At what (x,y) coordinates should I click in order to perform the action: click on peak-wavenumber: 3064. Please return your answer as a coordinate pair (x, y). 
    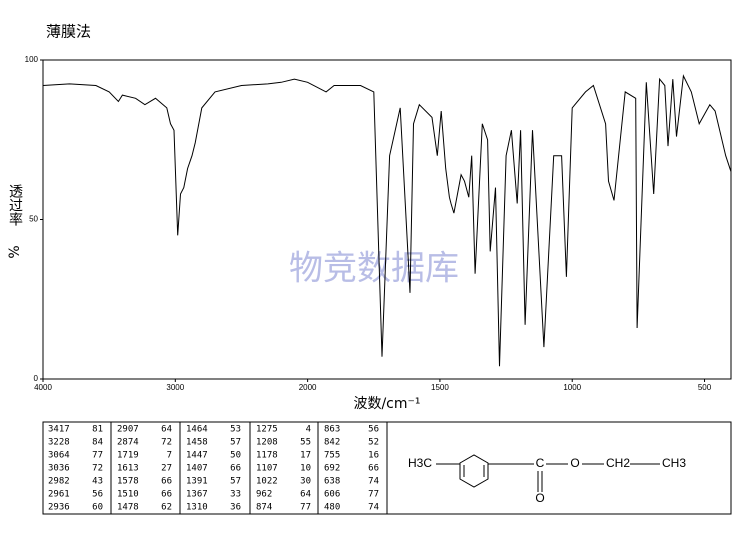
    Looking at the image, I should click on (59, 456).